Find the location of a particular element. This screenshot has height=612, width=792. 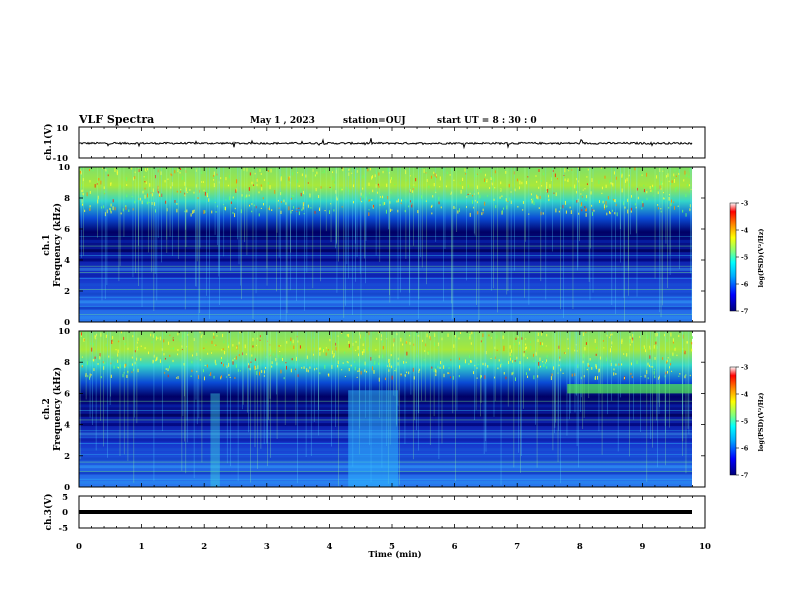

ch2-colorbar-tick--5: -5 is located at coordinates (745, 422).